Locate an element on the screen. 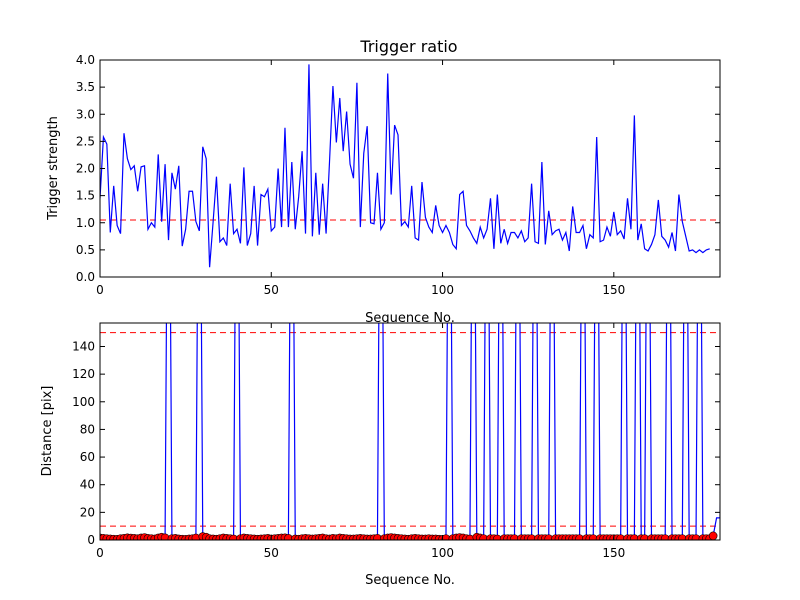 This screenshot has height=600, width=800. y-tick-label: 2.0 is located at coordinates (85, 169).